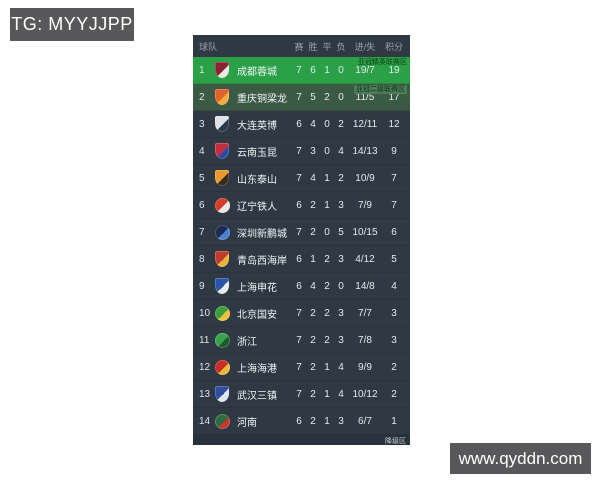  I want to click on rank: 9, so click(202, 286).